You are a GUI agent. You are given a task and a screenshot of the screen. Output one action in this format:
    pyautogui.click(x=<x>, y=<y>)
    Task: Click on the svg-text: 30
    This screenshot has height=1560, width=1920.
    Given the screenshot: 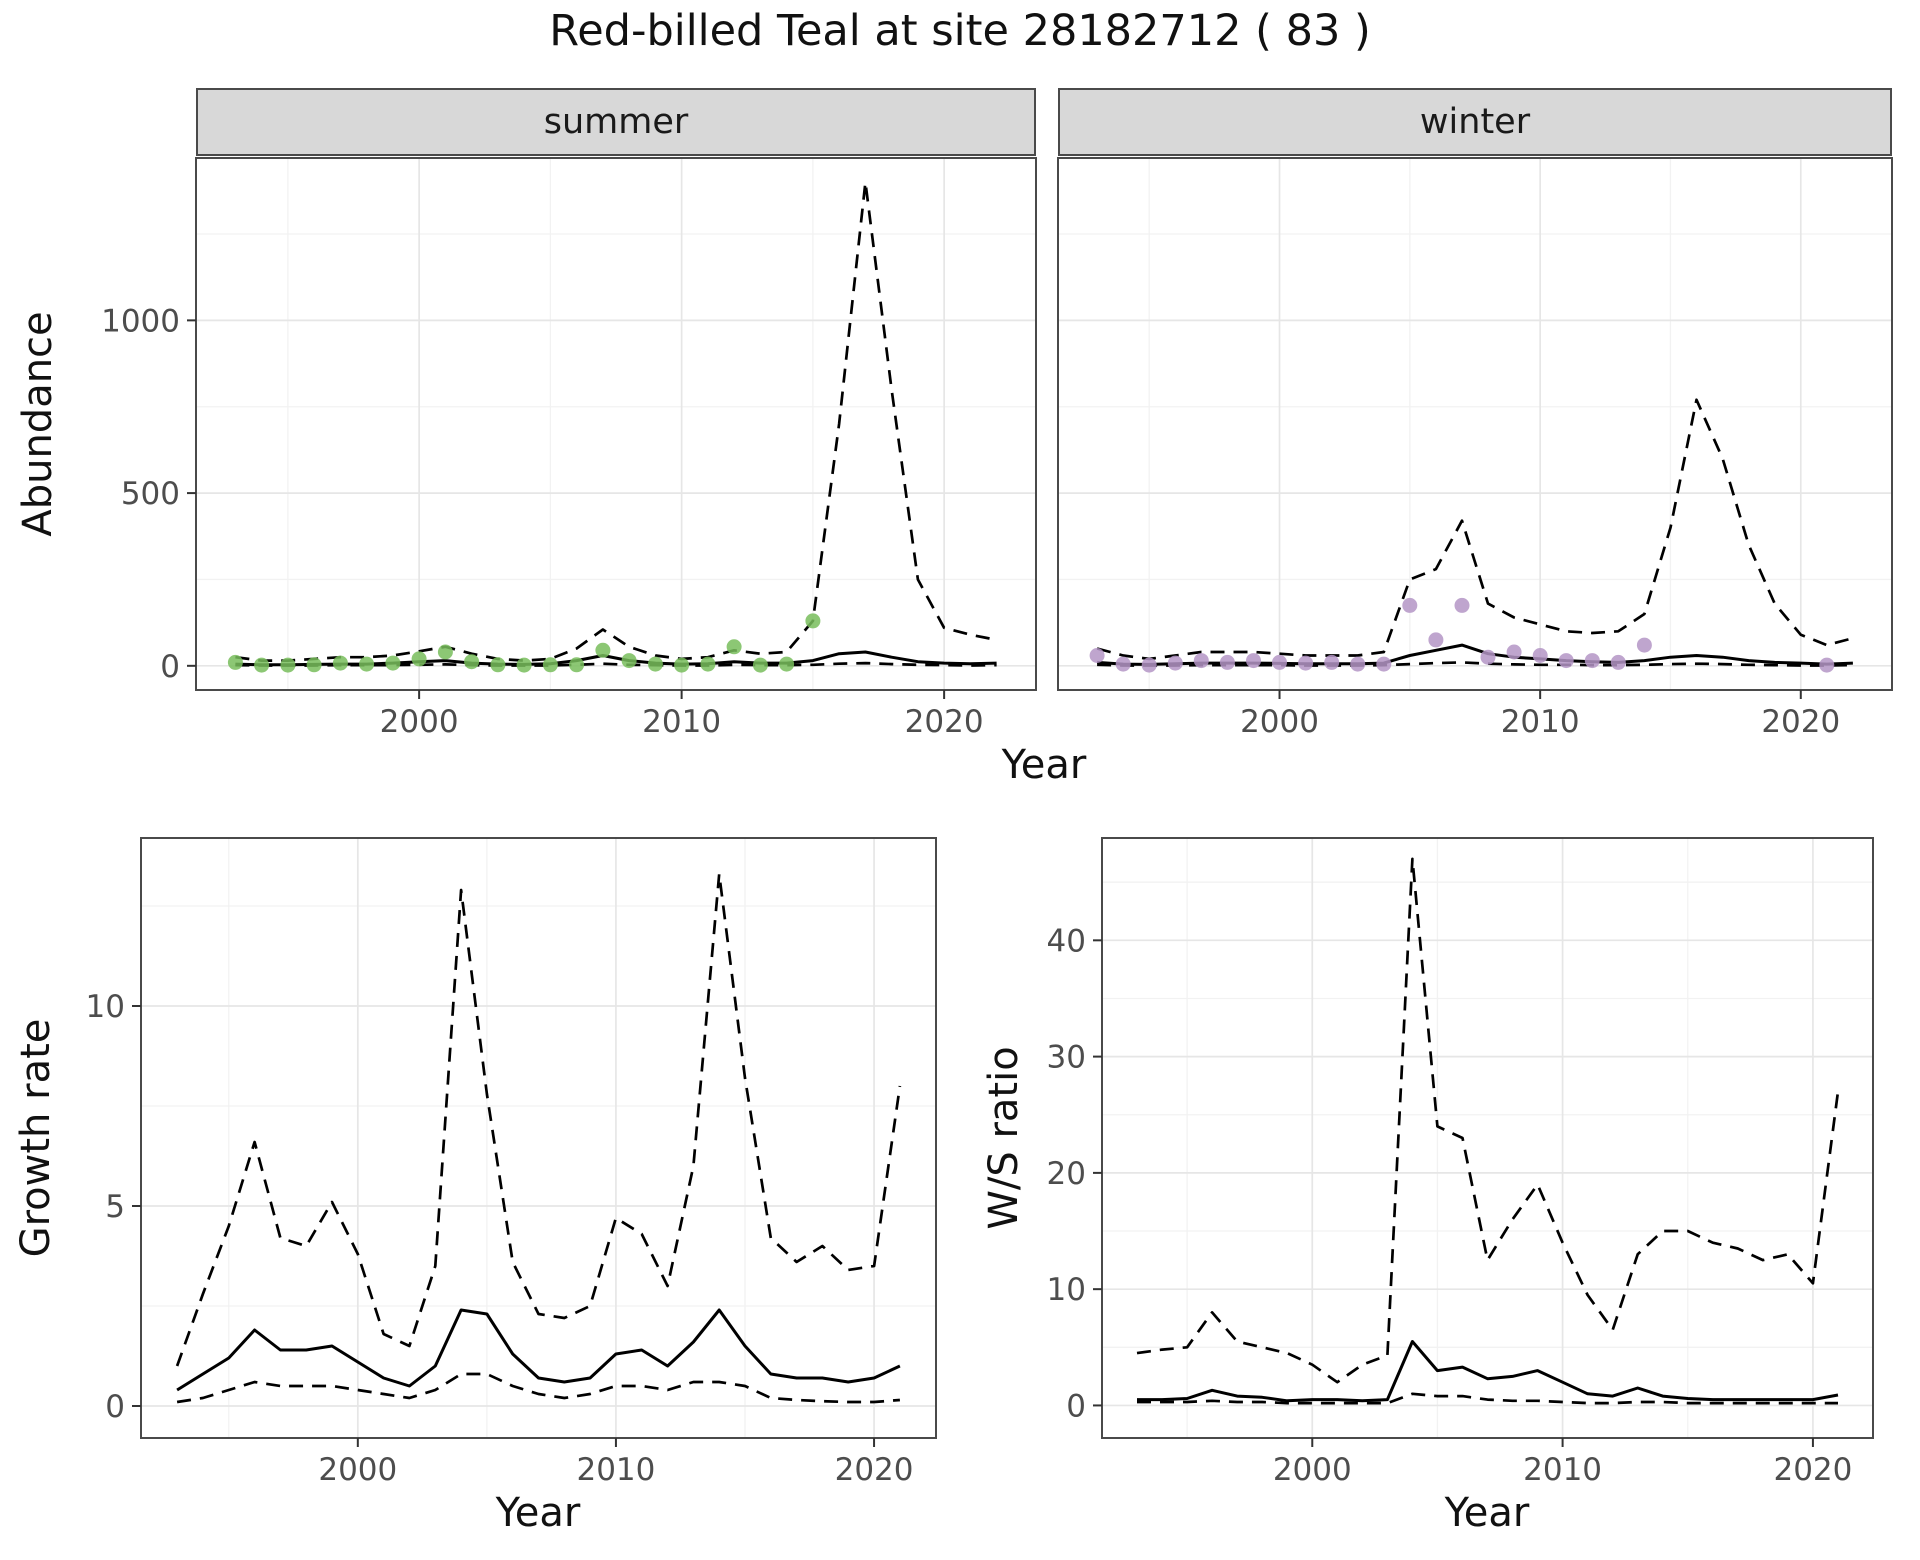 What is the action you would take?
    pyautogui.click(x=1066, y=1058)
    